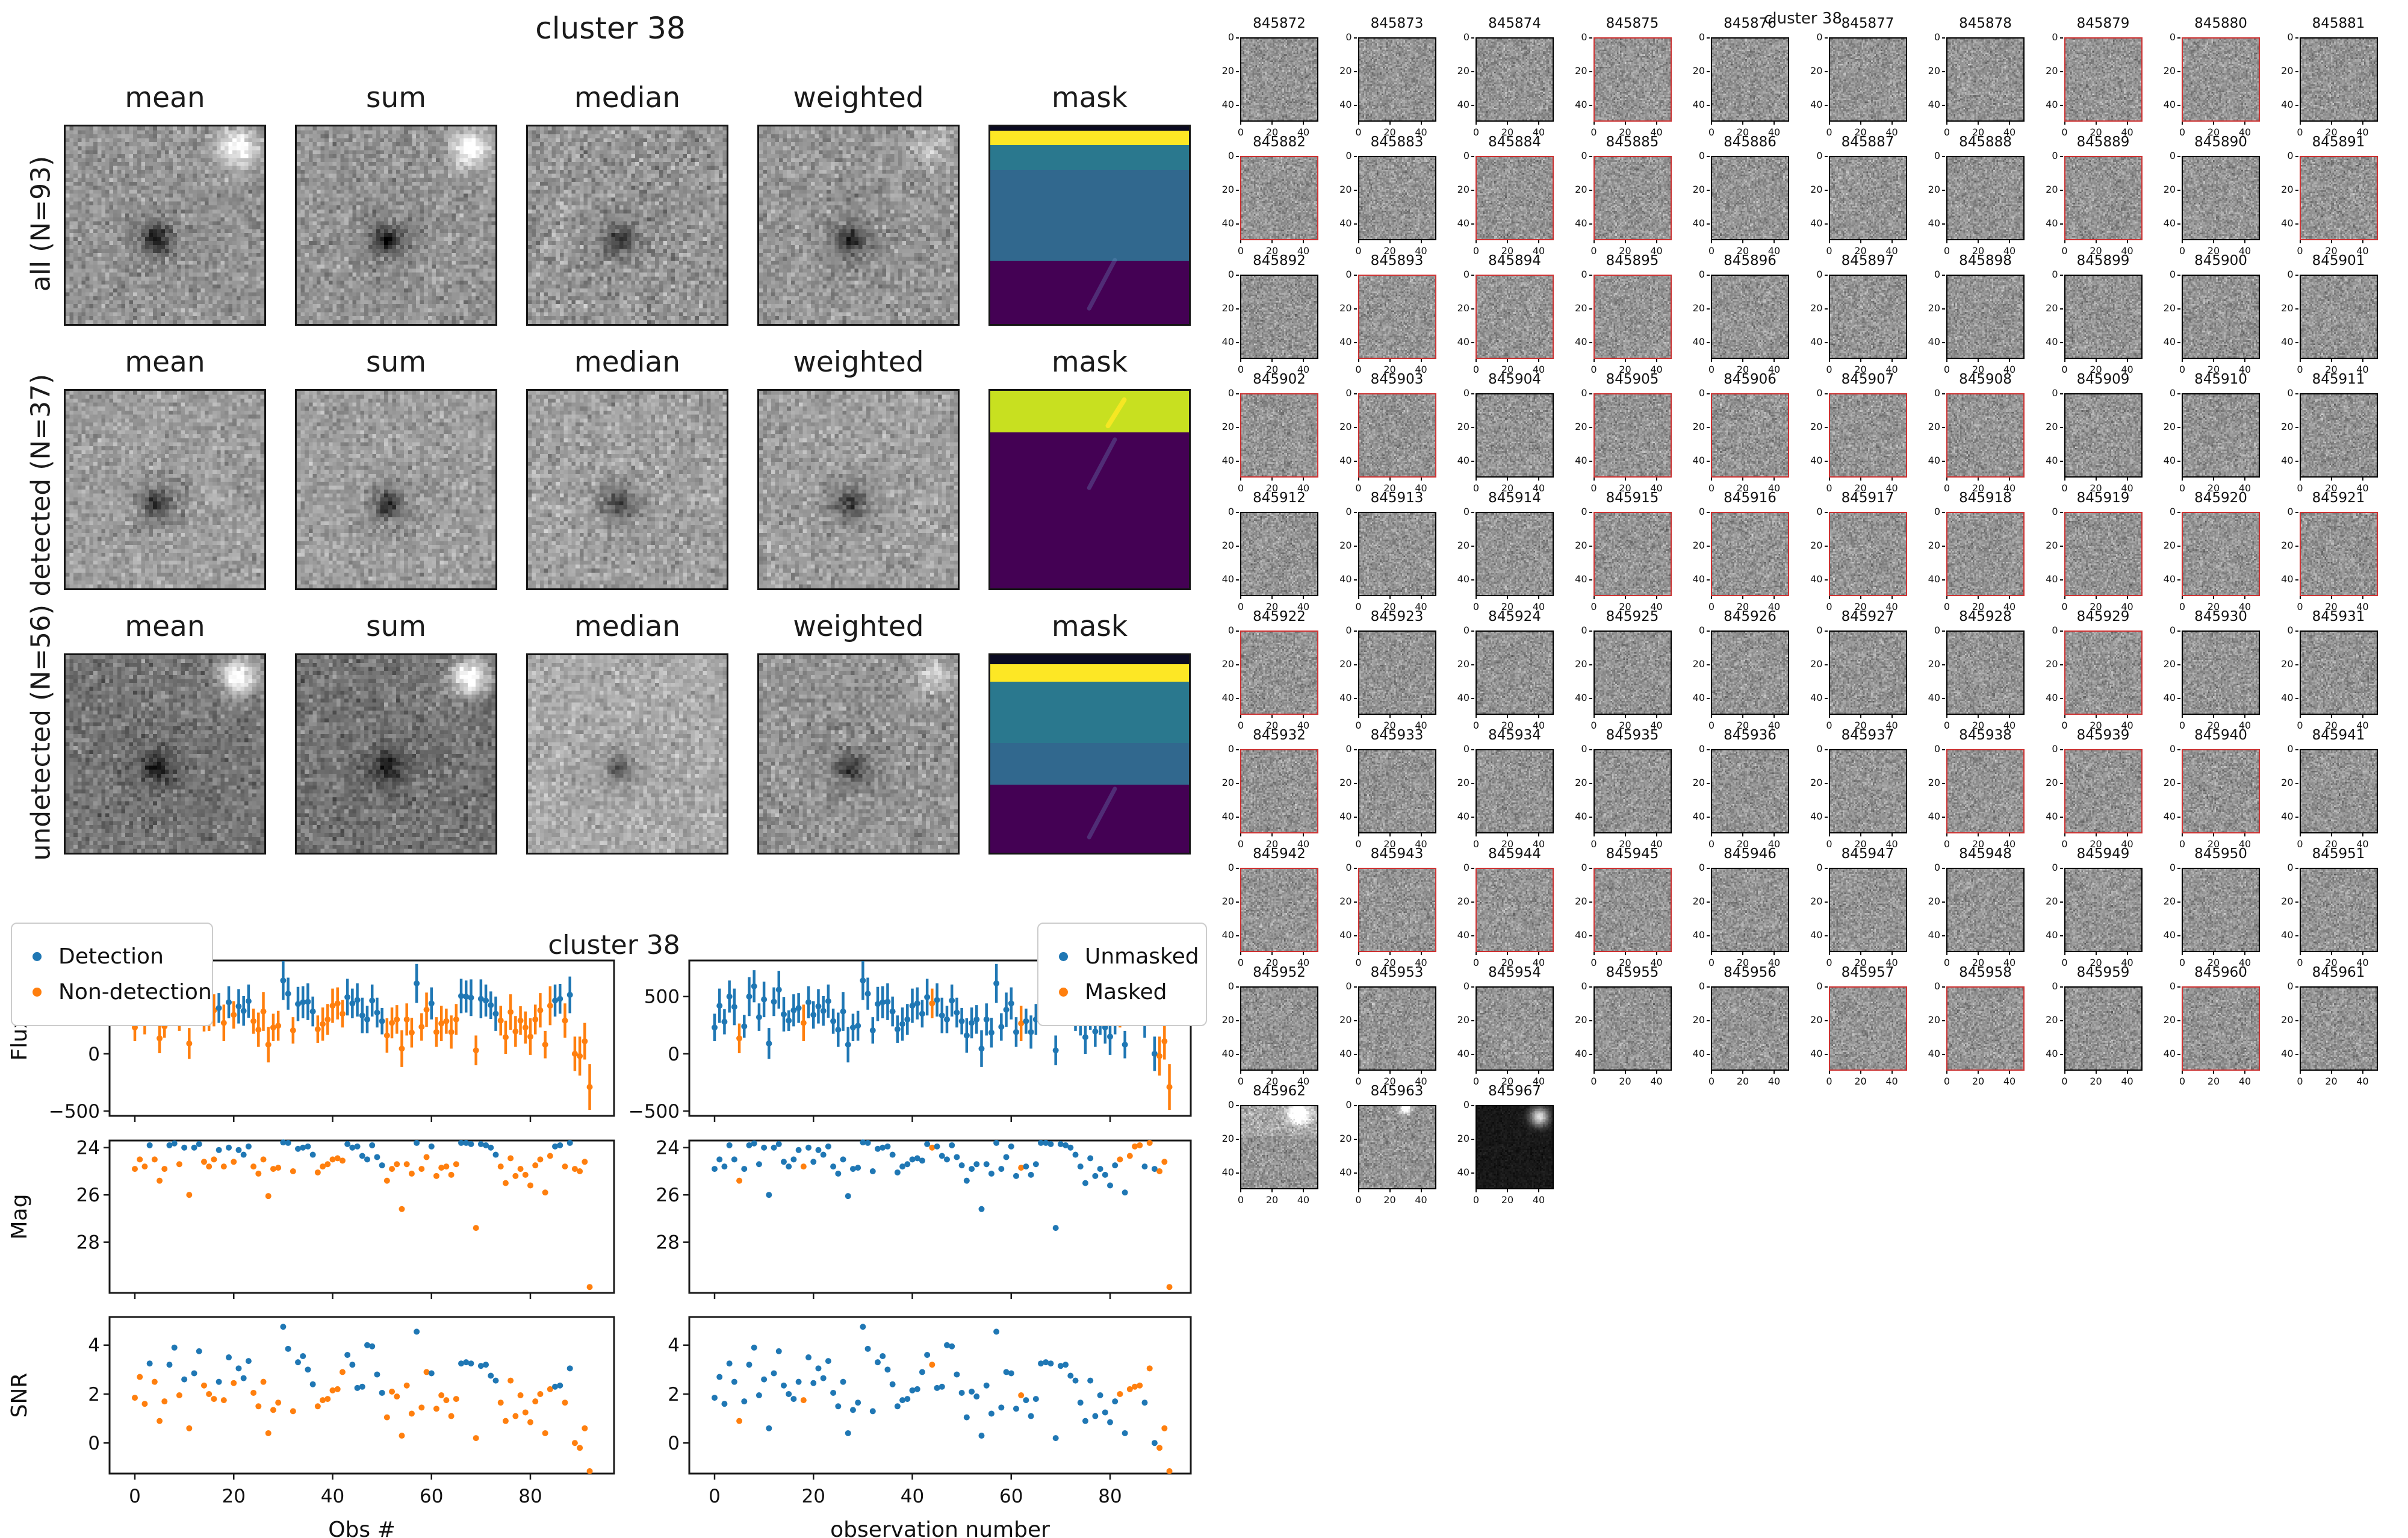 This screenshot has height=1538, width=2408. Describe the element at coordinates (1985, 379) in the screenshot. I see `thumbnail-id-label: 845908` at that location.